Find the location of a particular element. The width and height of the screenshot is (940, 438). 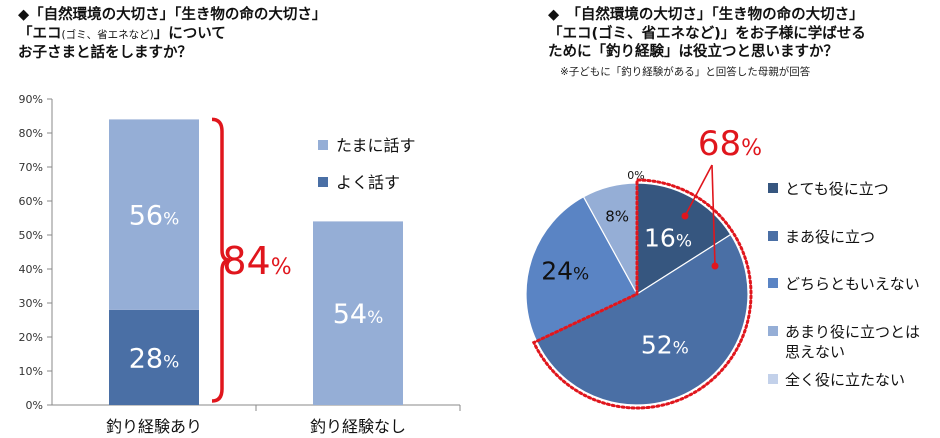

y-tick-label: 0% is located at coordinates (34, 405).